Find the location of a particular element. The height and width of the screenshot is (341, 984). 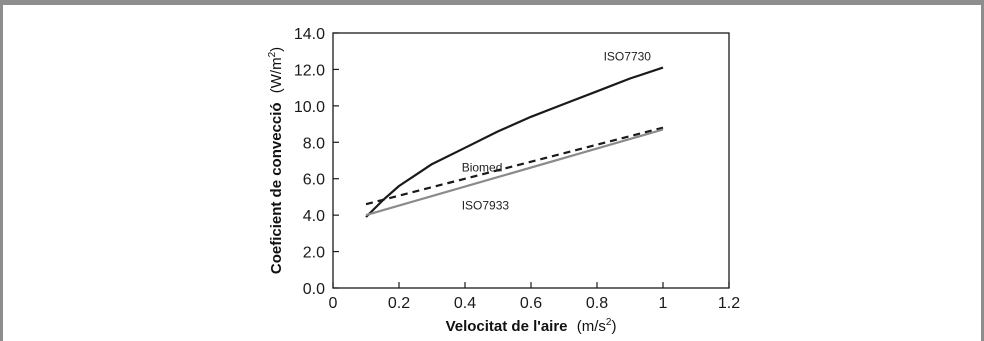

y-tick-label: 2.0 is located at coordinates (314, 253).